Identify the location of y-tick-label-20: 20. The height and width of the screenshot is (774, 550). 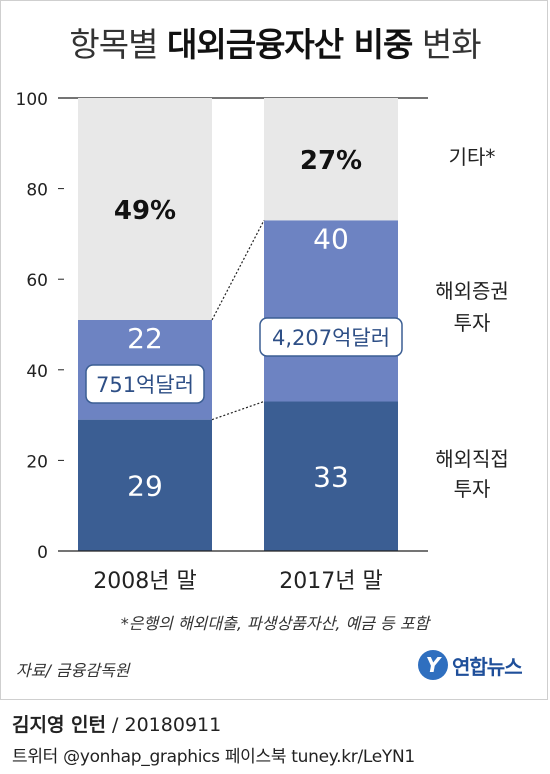
(37, 462).